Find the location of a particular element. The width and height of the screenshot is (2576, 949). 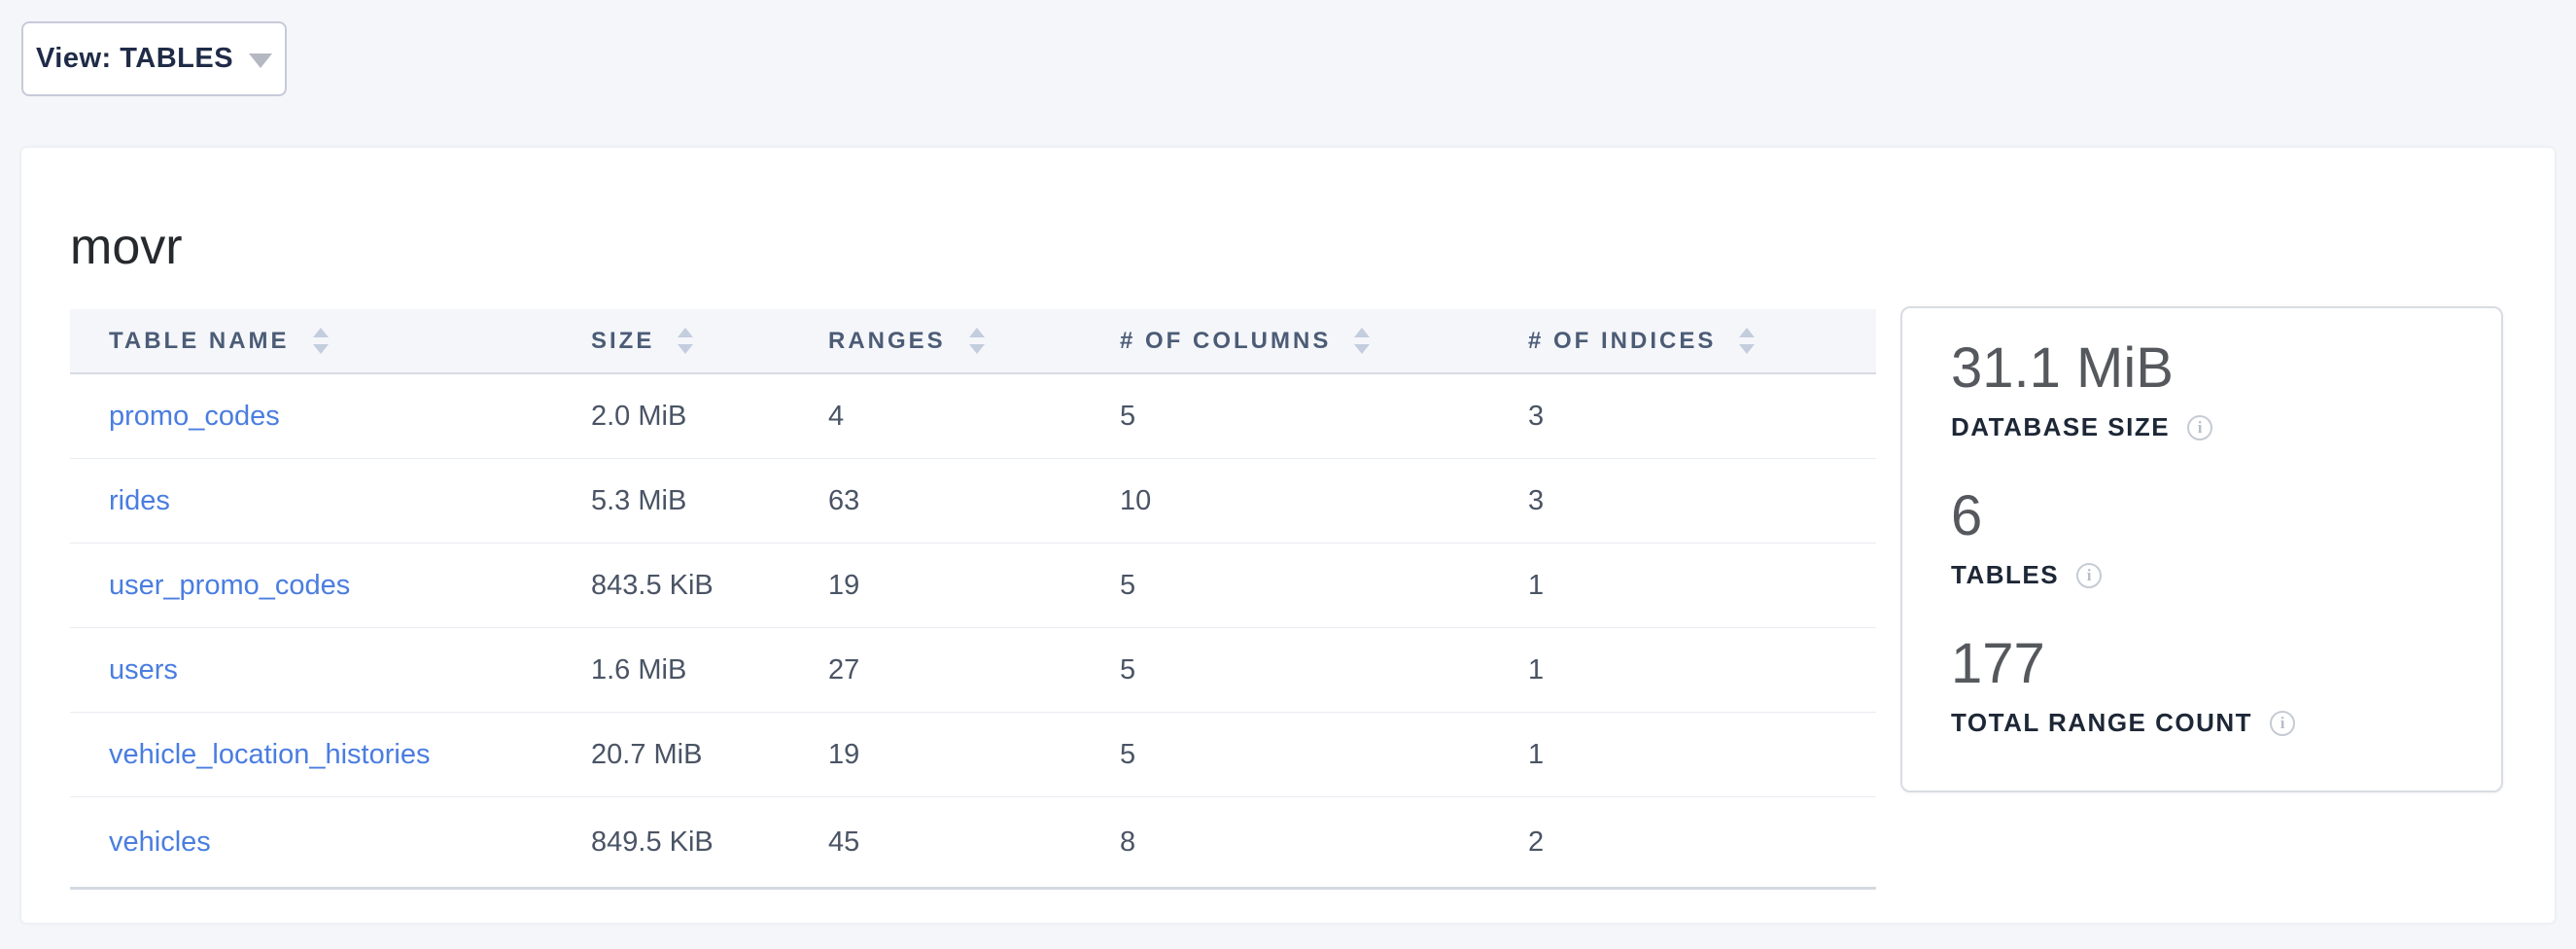

stat-value: 177 is located at coordinates (1998, 664).